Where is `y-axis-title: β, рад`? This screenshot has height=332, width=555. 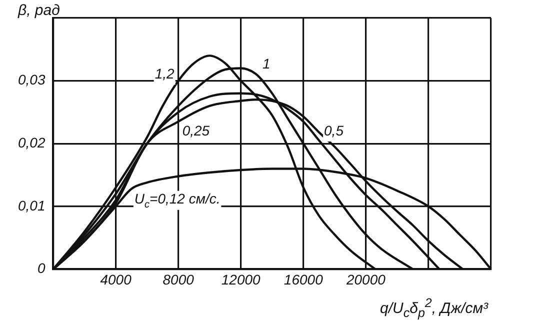 y-axis-title: β, рад is located at coordinates (39, 10).